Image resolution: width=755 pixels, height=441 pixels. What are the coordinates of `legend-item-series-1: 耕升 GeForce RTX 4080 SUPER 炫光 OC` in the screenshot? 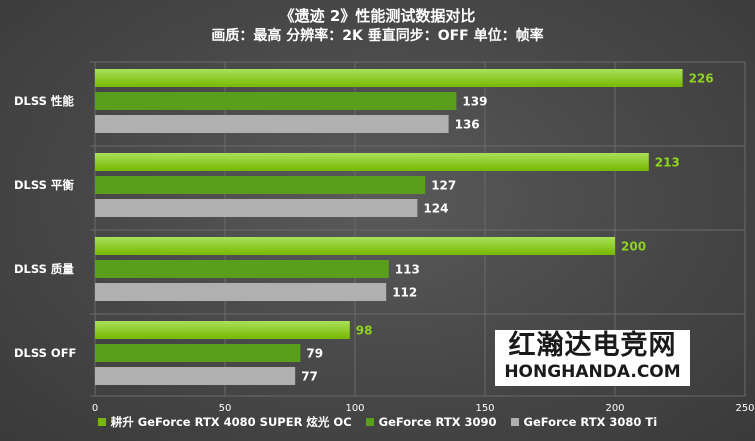 It's located at (224, 422).